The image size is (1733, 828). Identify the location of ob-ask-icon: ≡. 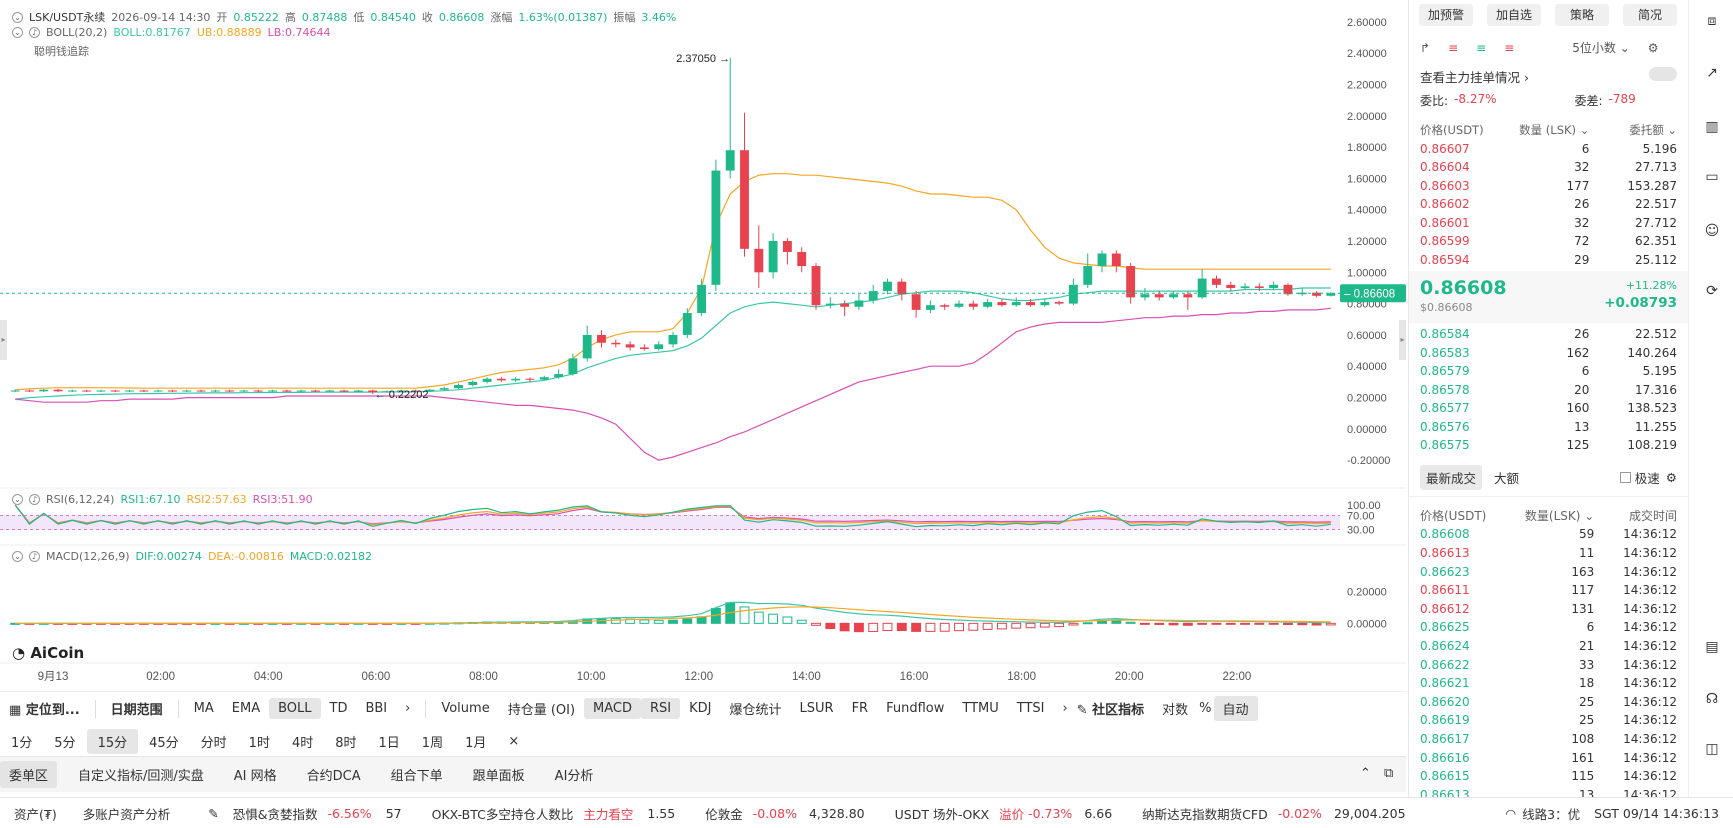
(1509, 47).